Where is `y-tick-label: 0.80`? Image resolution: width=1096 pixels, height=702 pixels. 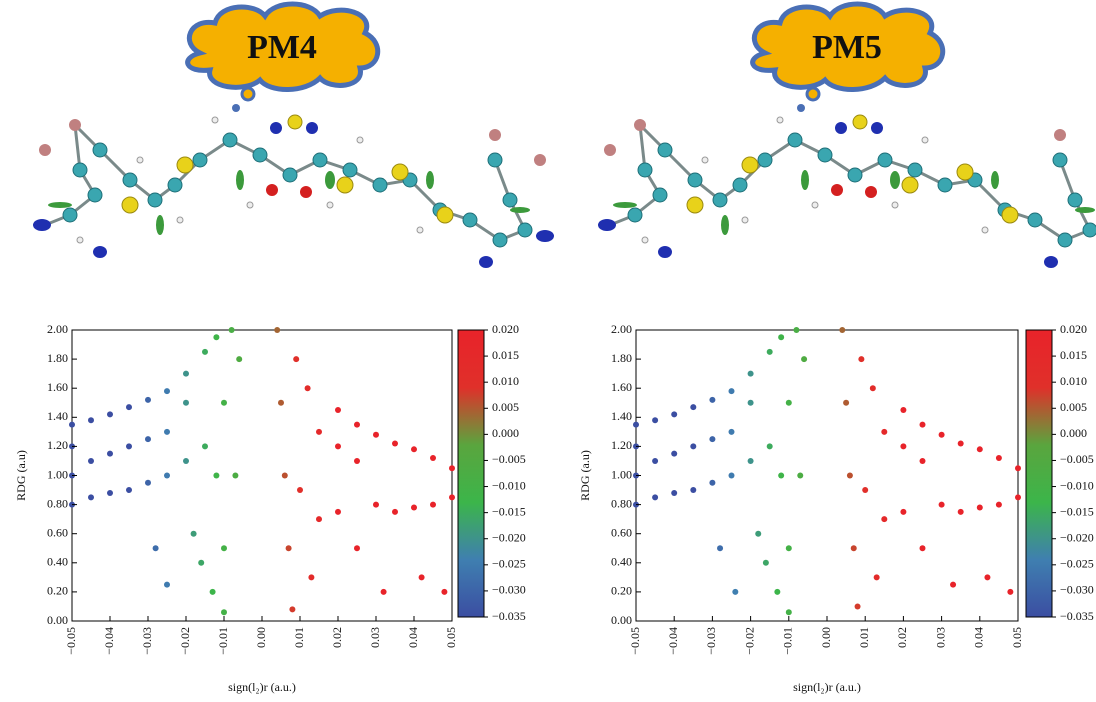 y-tick-label: 0.80 is located at coordinates (621, 503).